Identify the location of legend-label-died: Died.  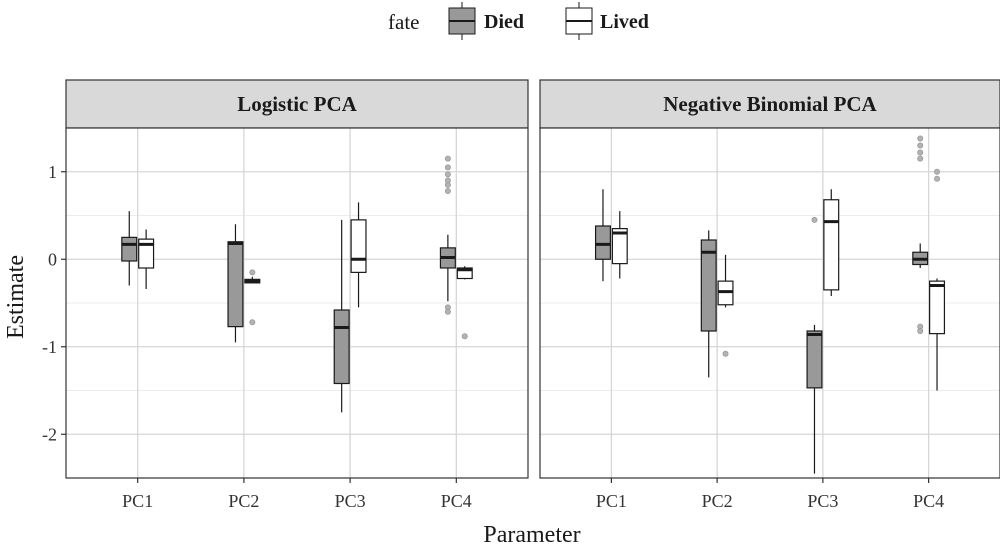
(504, 22).